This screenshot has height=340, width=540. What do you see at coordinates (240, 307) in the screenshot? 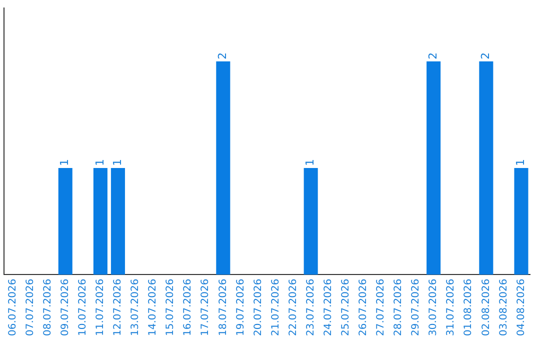
I see `x-tick-label: 19.07.2026` at bounding box center [240, 307].